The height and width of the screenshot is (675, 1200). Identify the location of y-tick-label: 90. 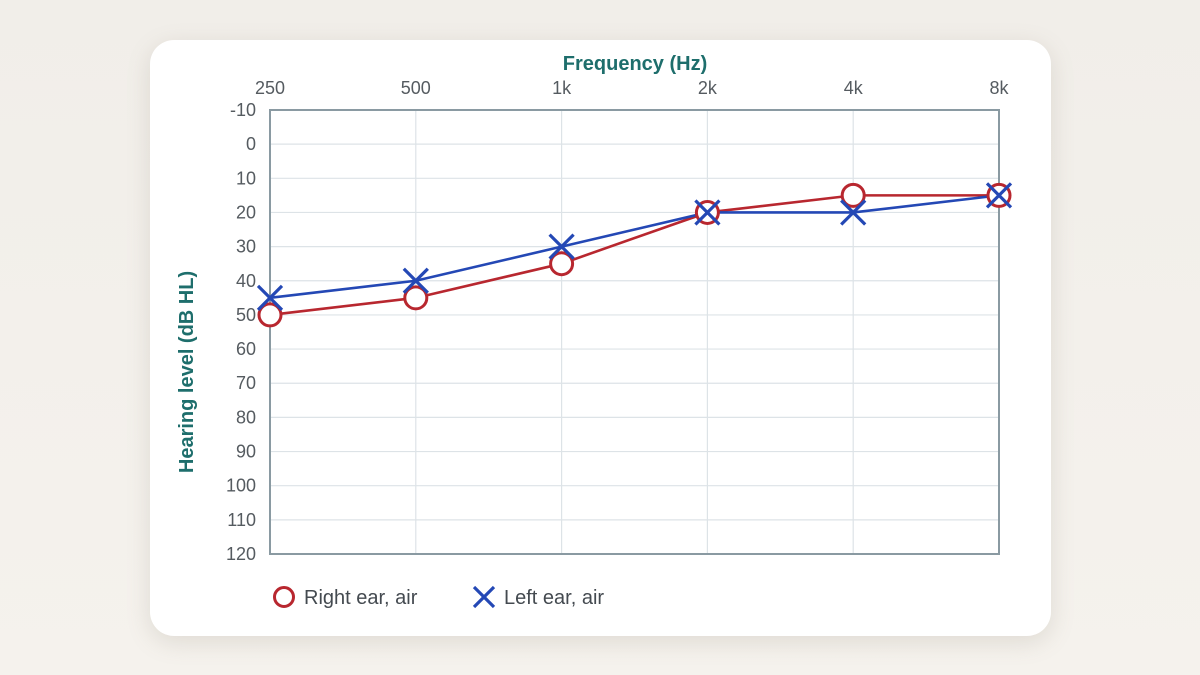
(246, 452).